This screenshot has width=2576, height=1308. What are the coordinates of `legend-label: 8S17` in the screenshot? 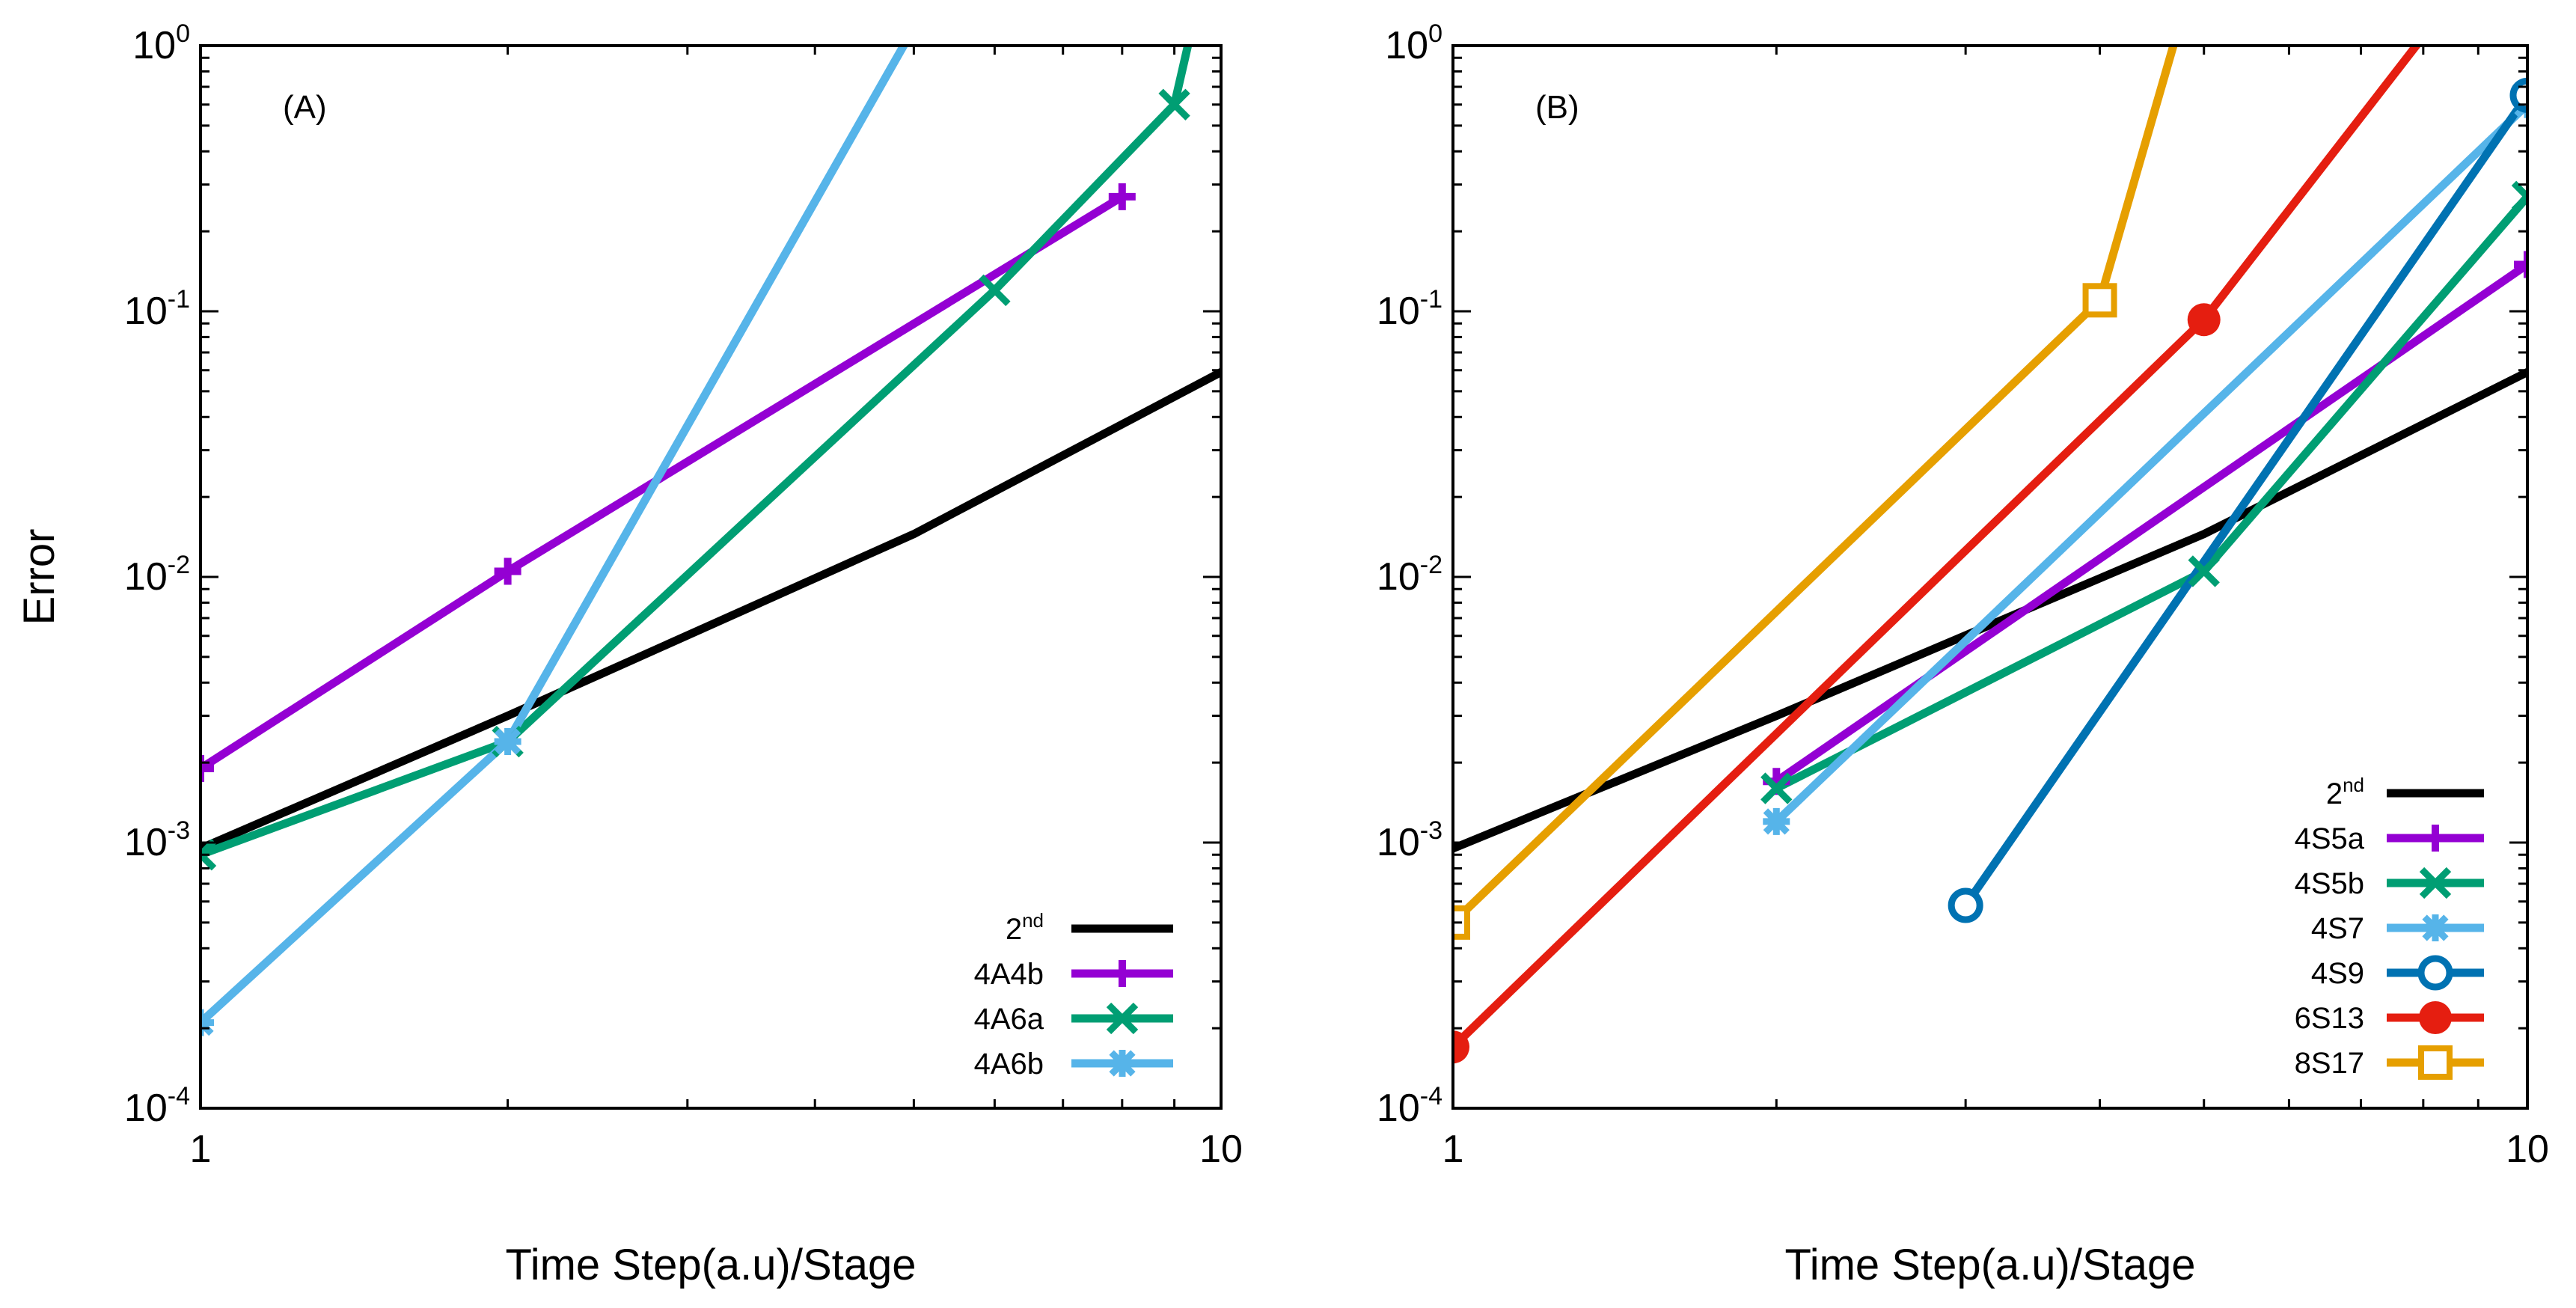 It's located at (2329, 1063).